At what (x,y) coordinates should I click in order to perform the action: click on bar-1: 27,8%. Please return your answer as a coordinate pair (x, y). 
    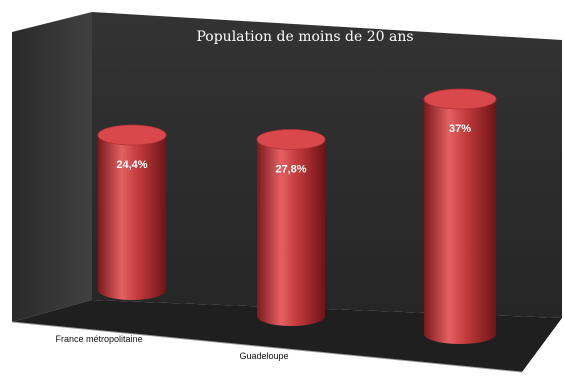
    Looking at the image, I should click on (291, 227).